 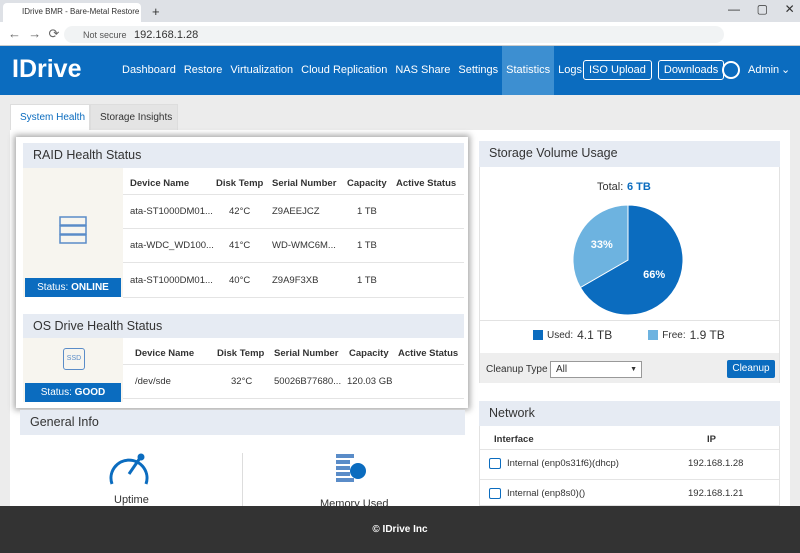 I want to click on nav-arrows: ← → ⟳, so click(x=34, y=33).